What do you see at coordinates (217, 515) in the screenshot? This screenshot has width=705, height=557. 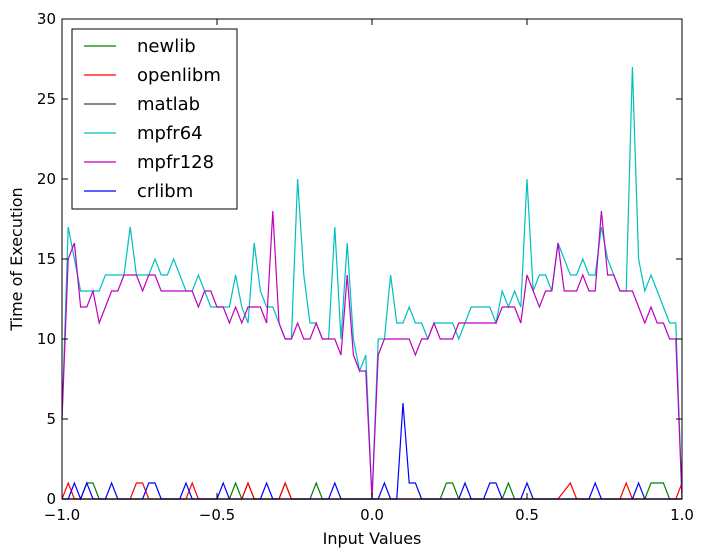 I see `x-tick-label: −0.5` at bounding box center [217, 515].